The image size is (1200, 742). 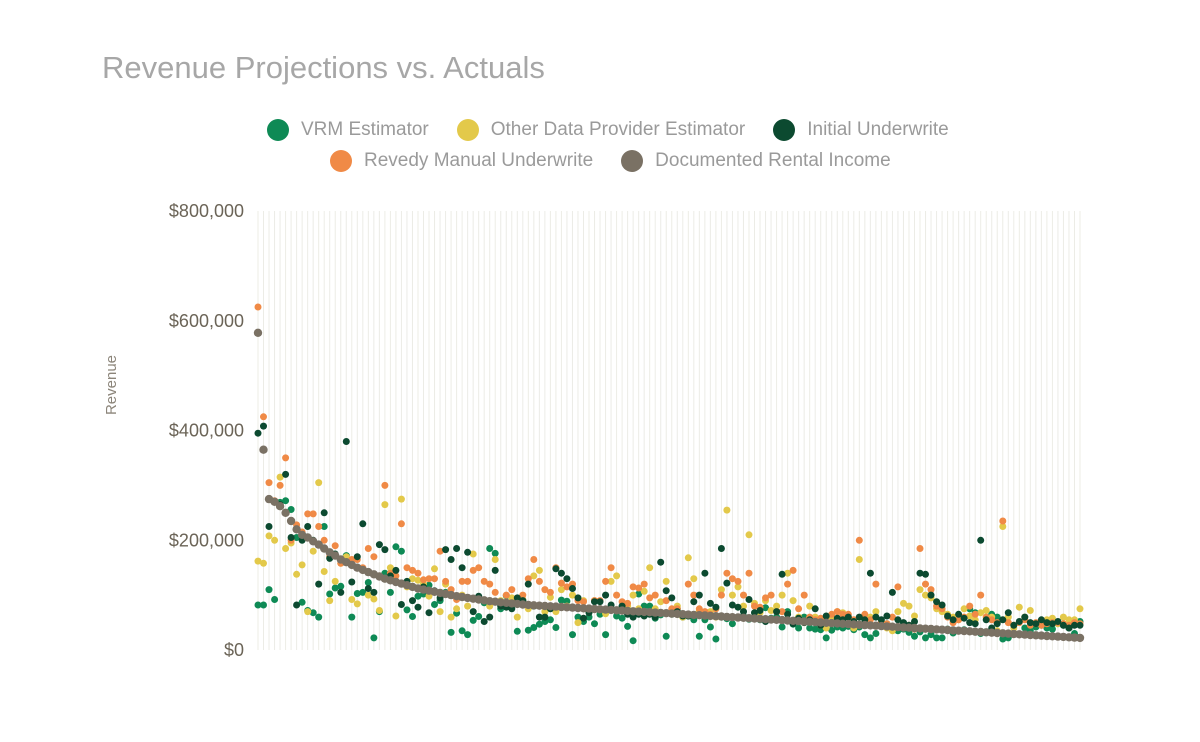 I want to click on legend-item-documented-rental-income: Documented Rental Income, so click(x=756, y=161).